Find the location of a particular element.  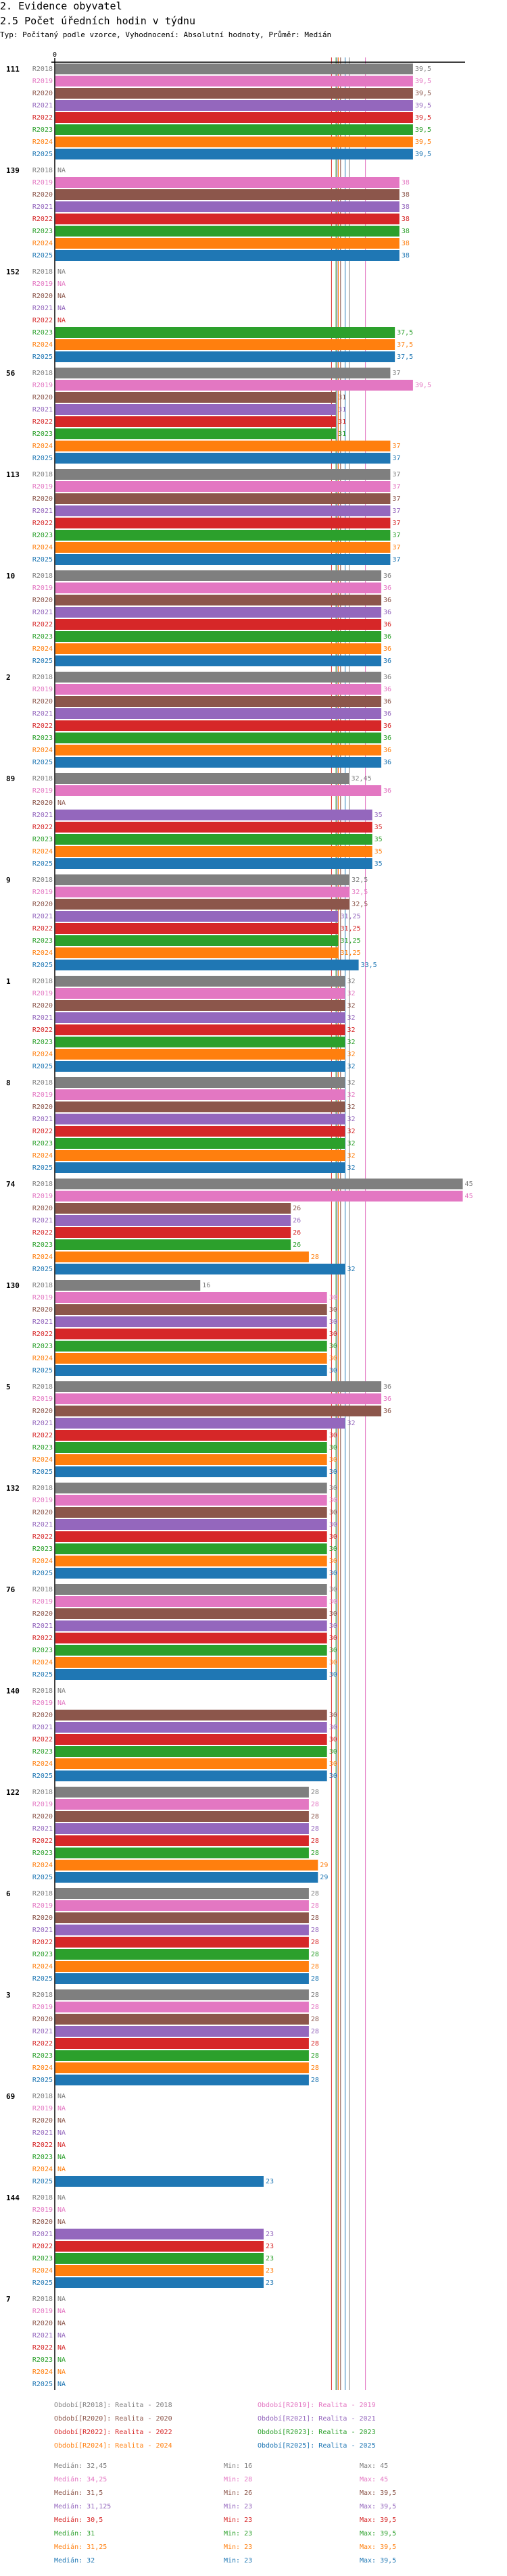

value-label: 32,5 is located at coordinates (360, 893).